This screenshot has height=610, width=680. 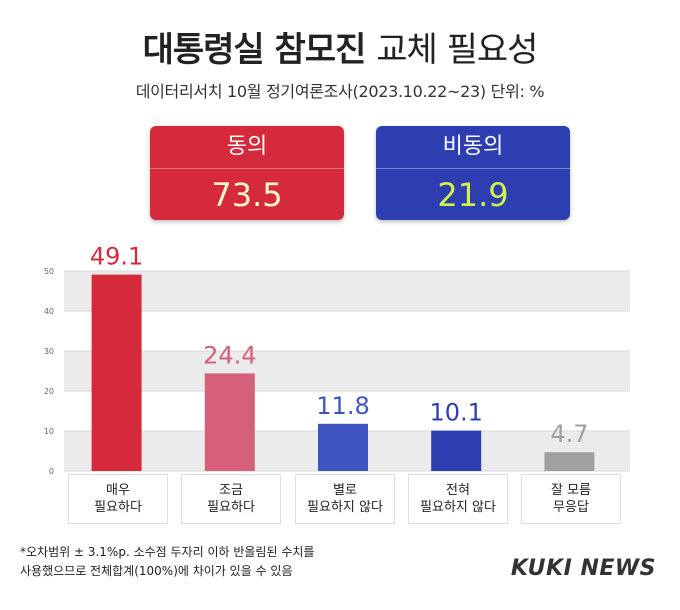 I want to click on title-light: 교체 필요성, so click(x=457, y=50).